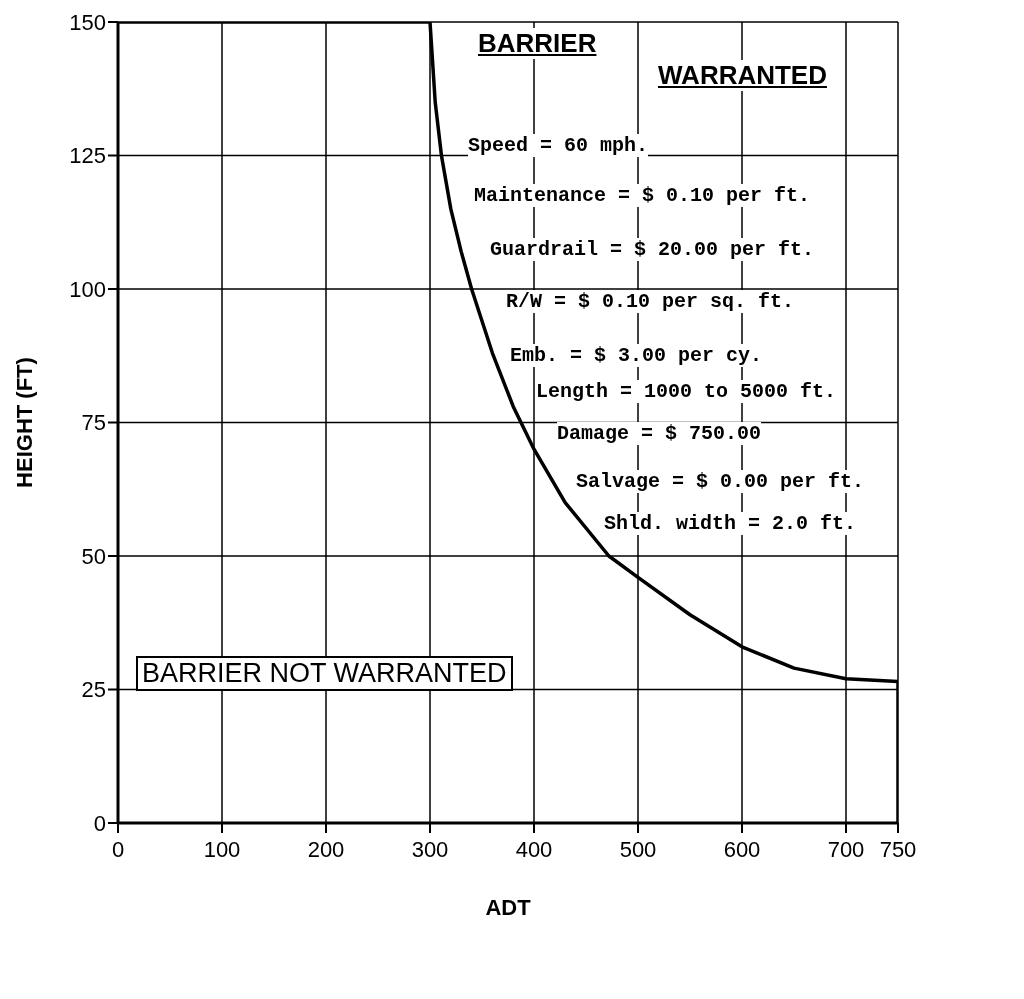 Image resolution: width=1024 pixels, height=999 pixels. What do you see at coordinates (642, 195) in the screenshot?
I see `annotation: Maintenance = $ 0.10 per ft.` at bounding box center [642, 195].